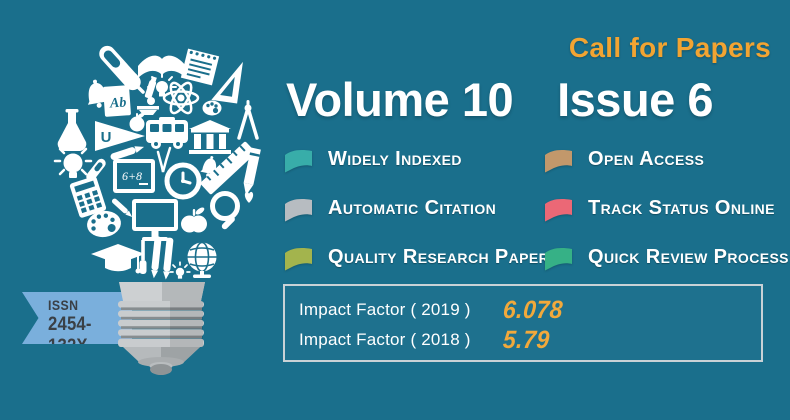  I want to click on impact-row: Impact Factor ( 2018 ) 5.79, so click(530, 340).